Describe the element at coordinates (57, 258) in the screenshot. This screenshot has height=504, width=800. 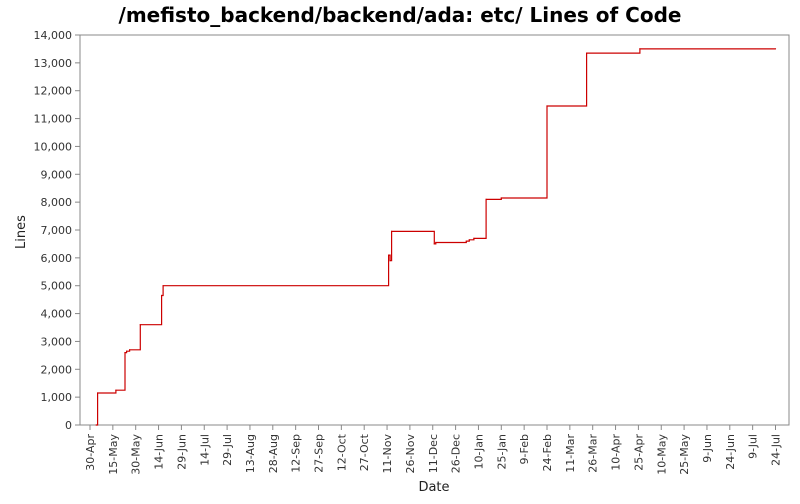
I see `y-tick-label: 6,000` at that location.